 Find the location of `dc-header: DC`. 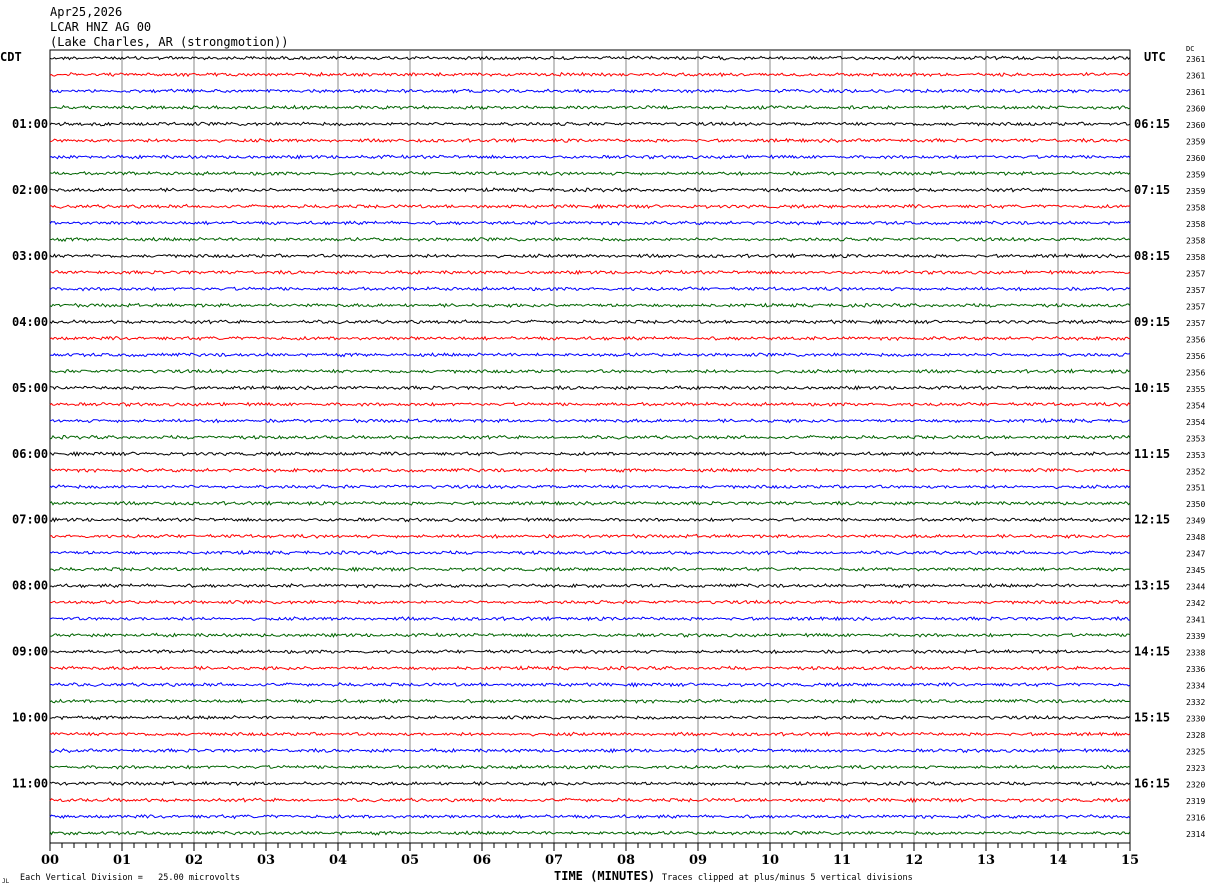

dc-header: DC is located at coordinates (1190, 49).